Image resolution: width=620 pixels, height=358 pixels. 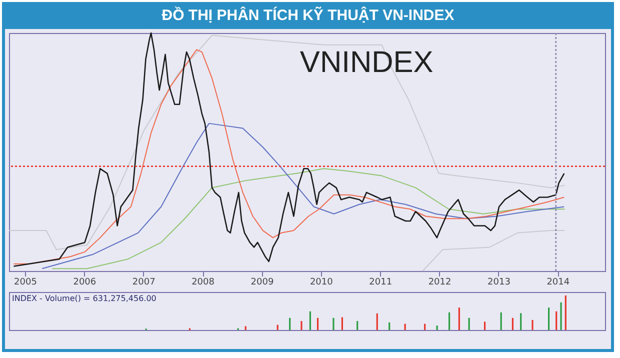 I want to click on x-tick-label: 2013, so click(x=499, y=283).